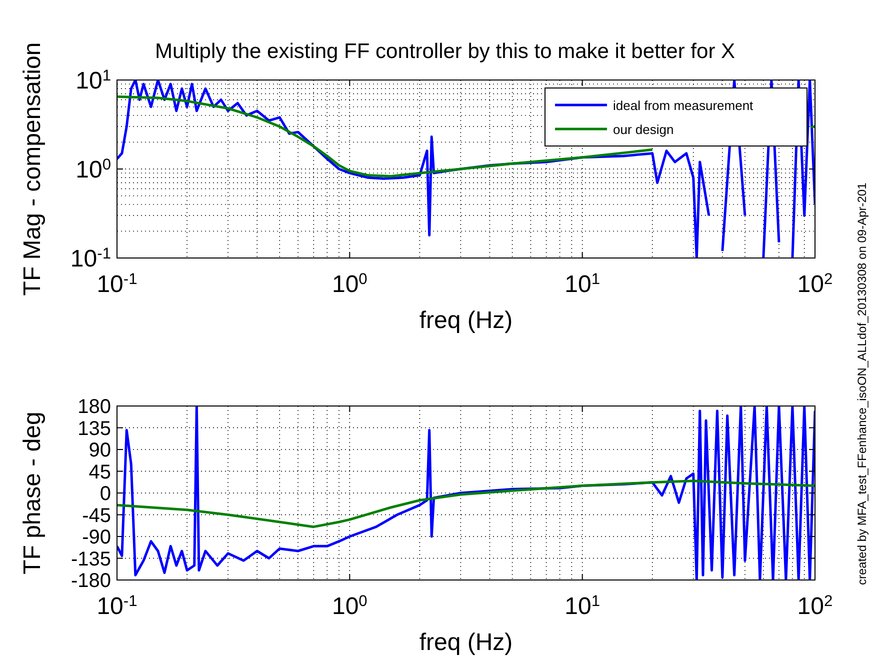 The height and width of the screenshot is (669, 894). I want to click on legend-label: our design, so click(643, 129).